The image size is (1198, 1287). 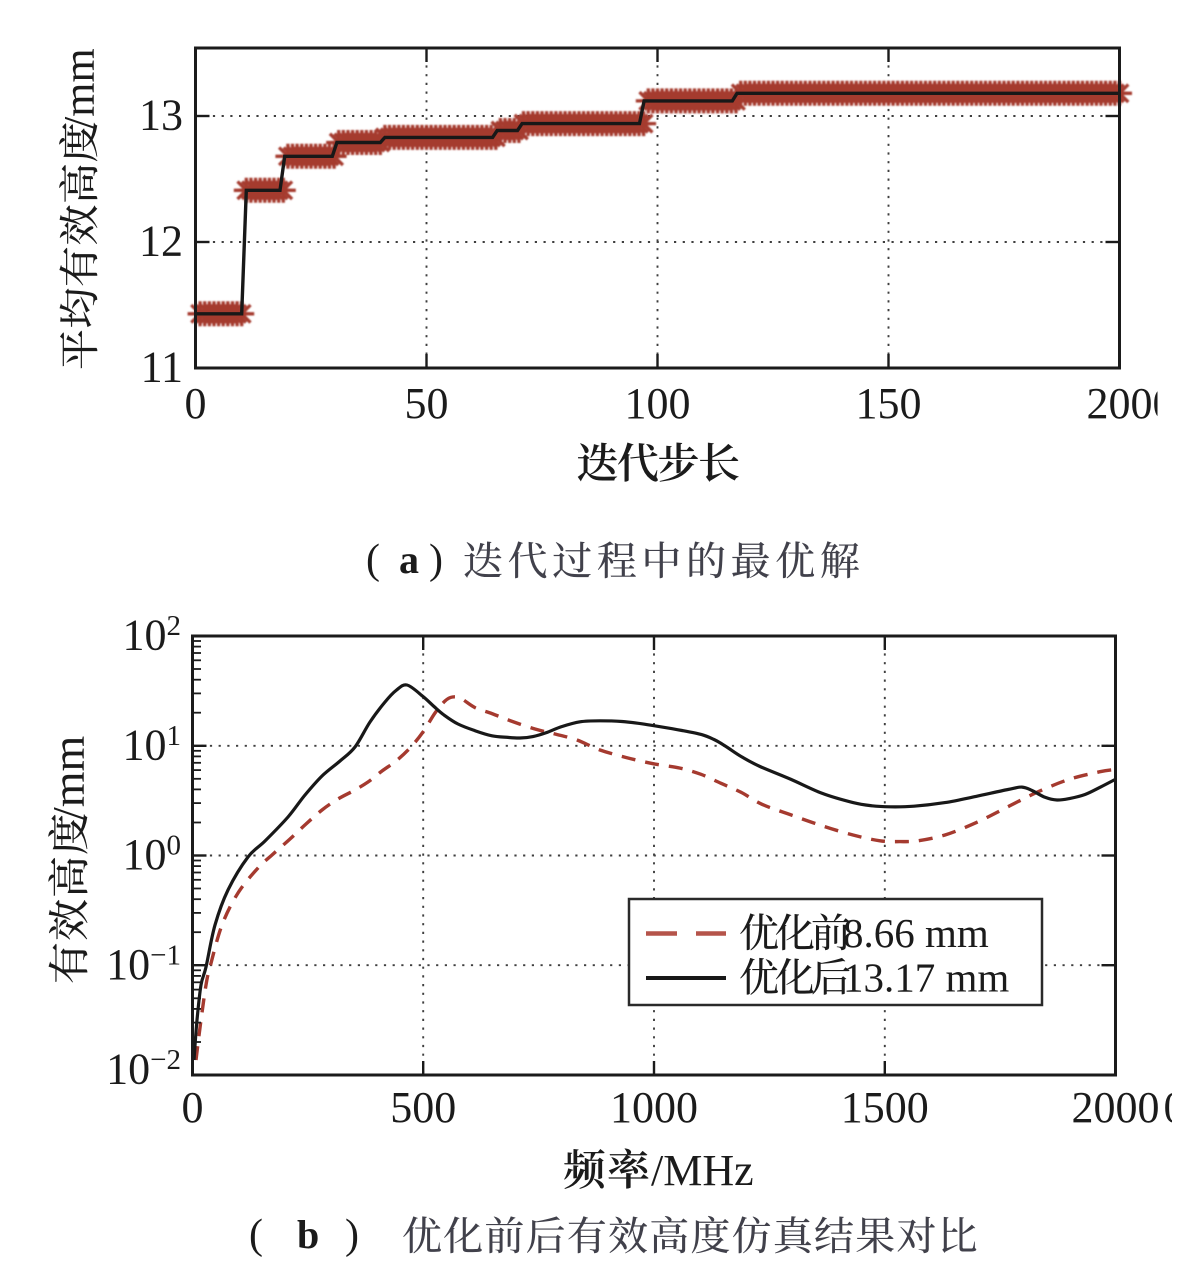 What do you see at coordinates (702, 1170) in the screenshot?
I see `svg-text: /MHz` at bounding box center [702, 1170].